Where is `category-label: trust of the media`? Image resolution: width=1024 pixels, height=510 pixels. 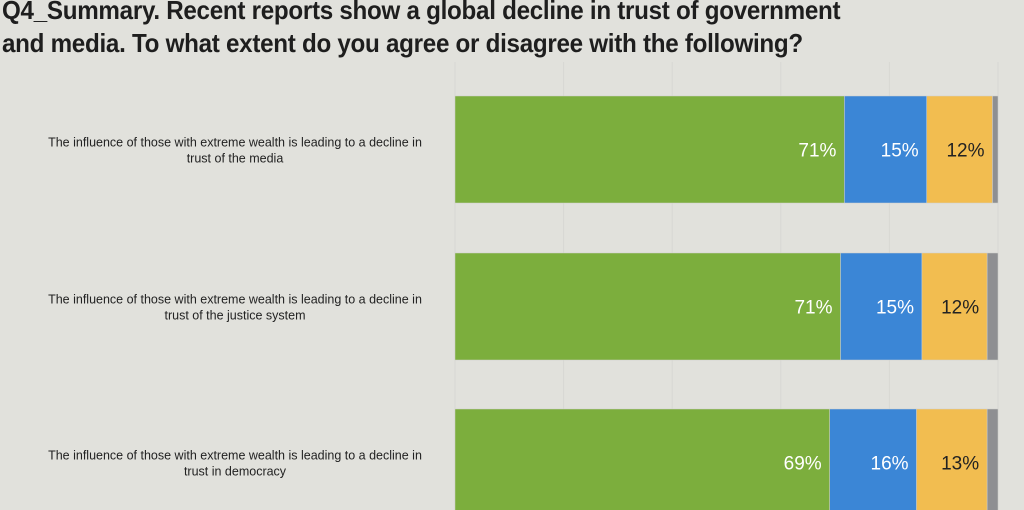 category-label: trust of the media is located at coordinates (235, 159).